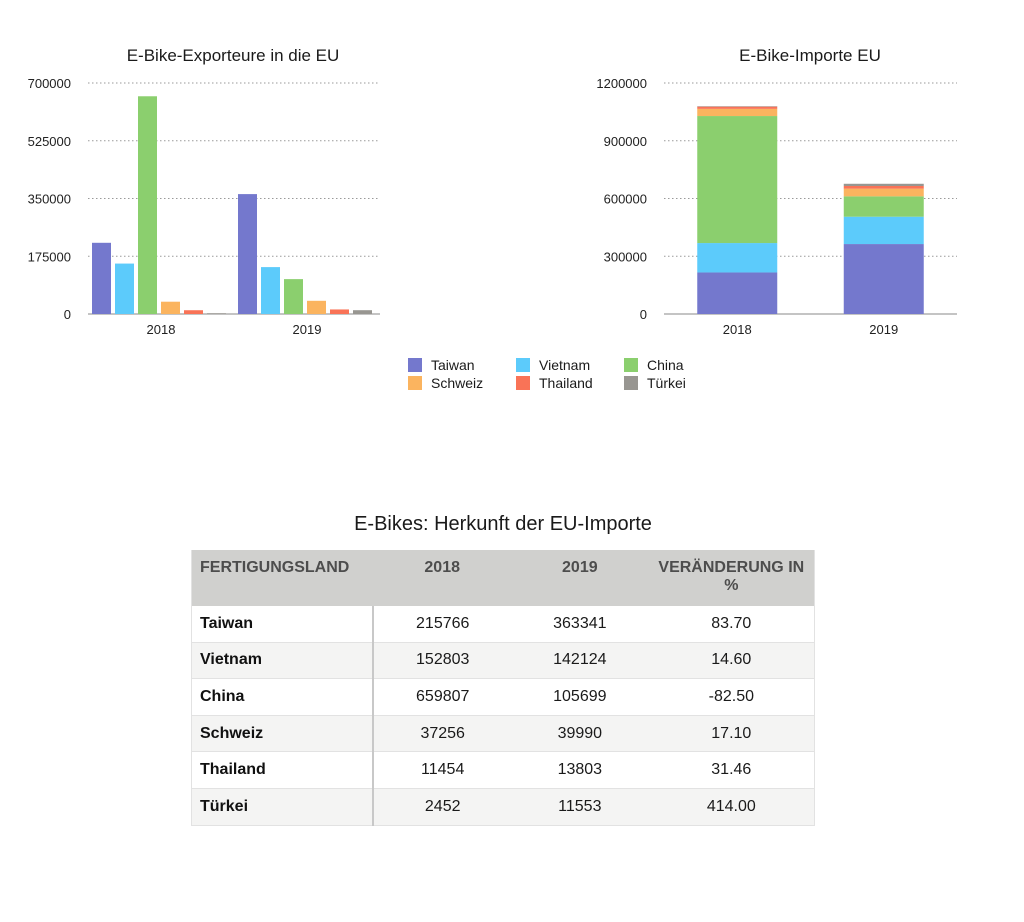  Describe the element at coordinates (442, 661) in the screenshot. I see `cell-2018: 152803` at that location.